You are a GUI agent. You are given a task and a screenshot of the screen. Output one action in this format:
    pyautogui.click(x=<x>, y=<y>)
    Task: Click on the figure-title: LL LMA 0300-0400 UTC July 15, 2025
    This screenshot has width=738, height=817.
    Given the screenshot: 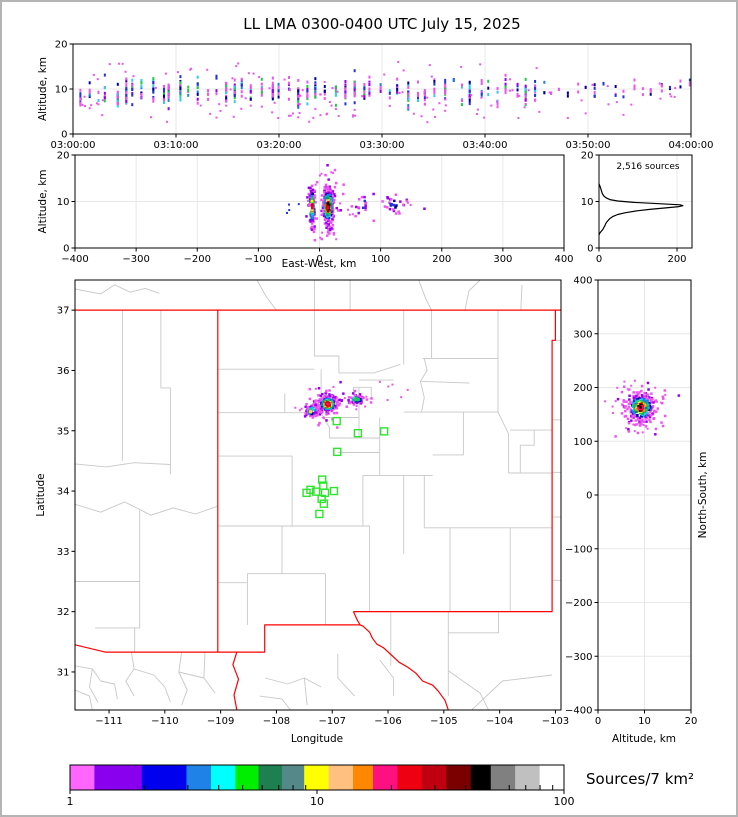 What is the action you would take?
    pyautogui.click(x=381, y=24)
    